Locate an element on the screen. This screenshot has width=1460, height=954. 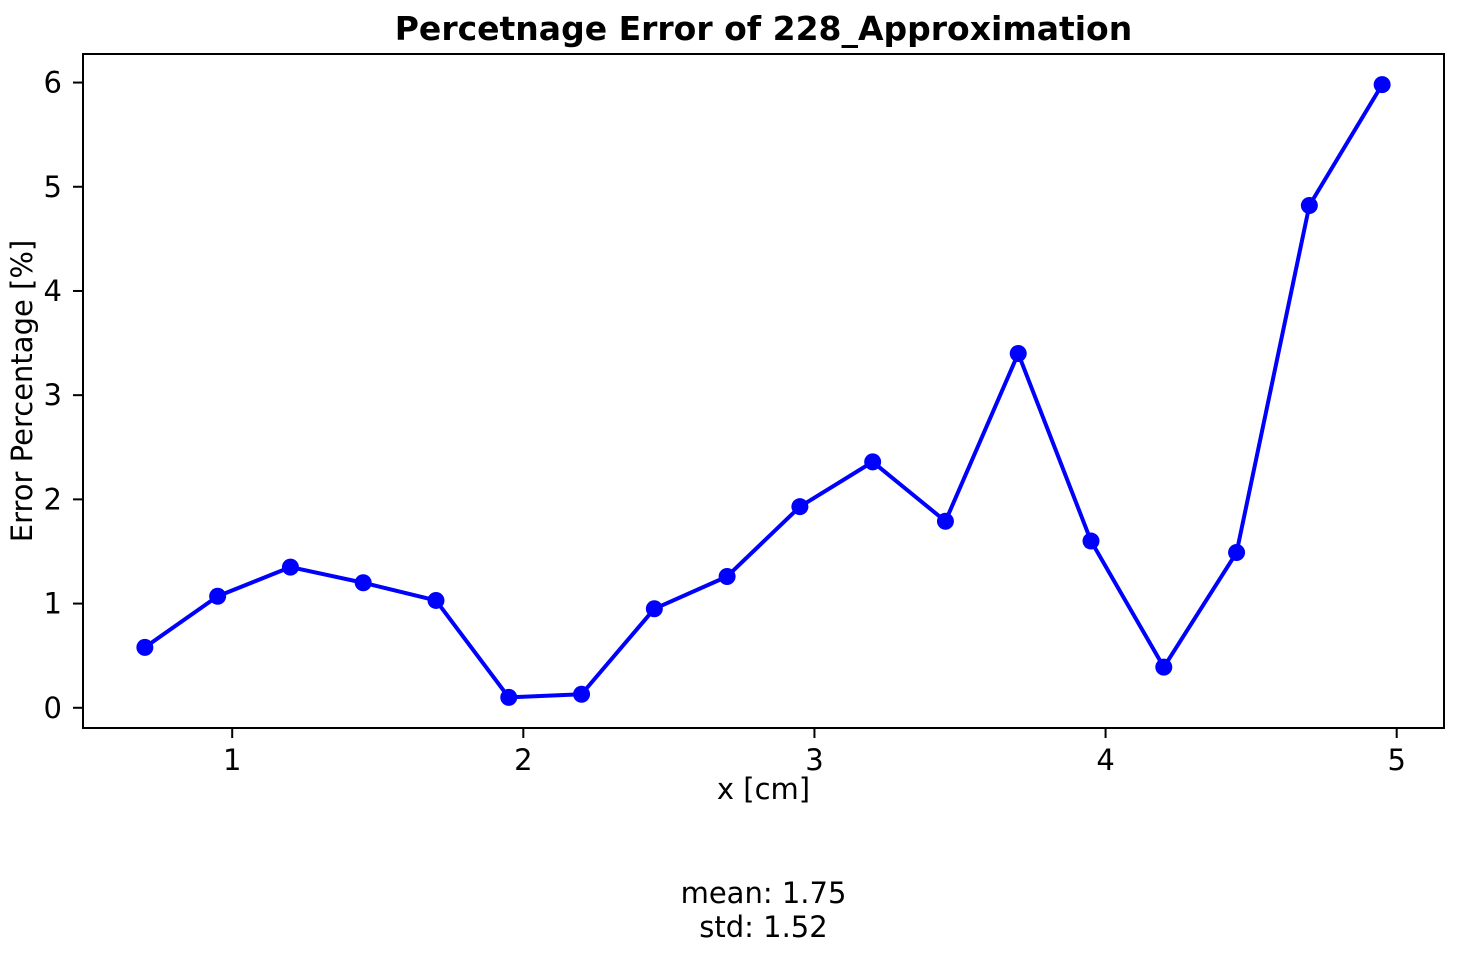
y-tick-label: 0 is located at coordinates (53, 708).